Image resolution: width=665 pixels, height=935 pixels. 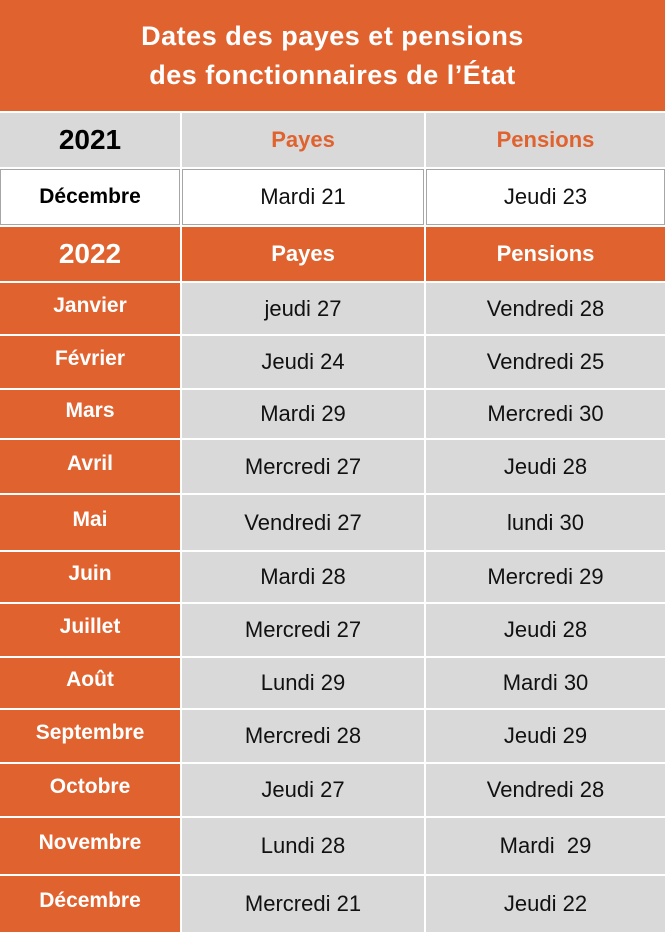 I want to click on date-cell: Mardi 30, so click(x=545, y=683).